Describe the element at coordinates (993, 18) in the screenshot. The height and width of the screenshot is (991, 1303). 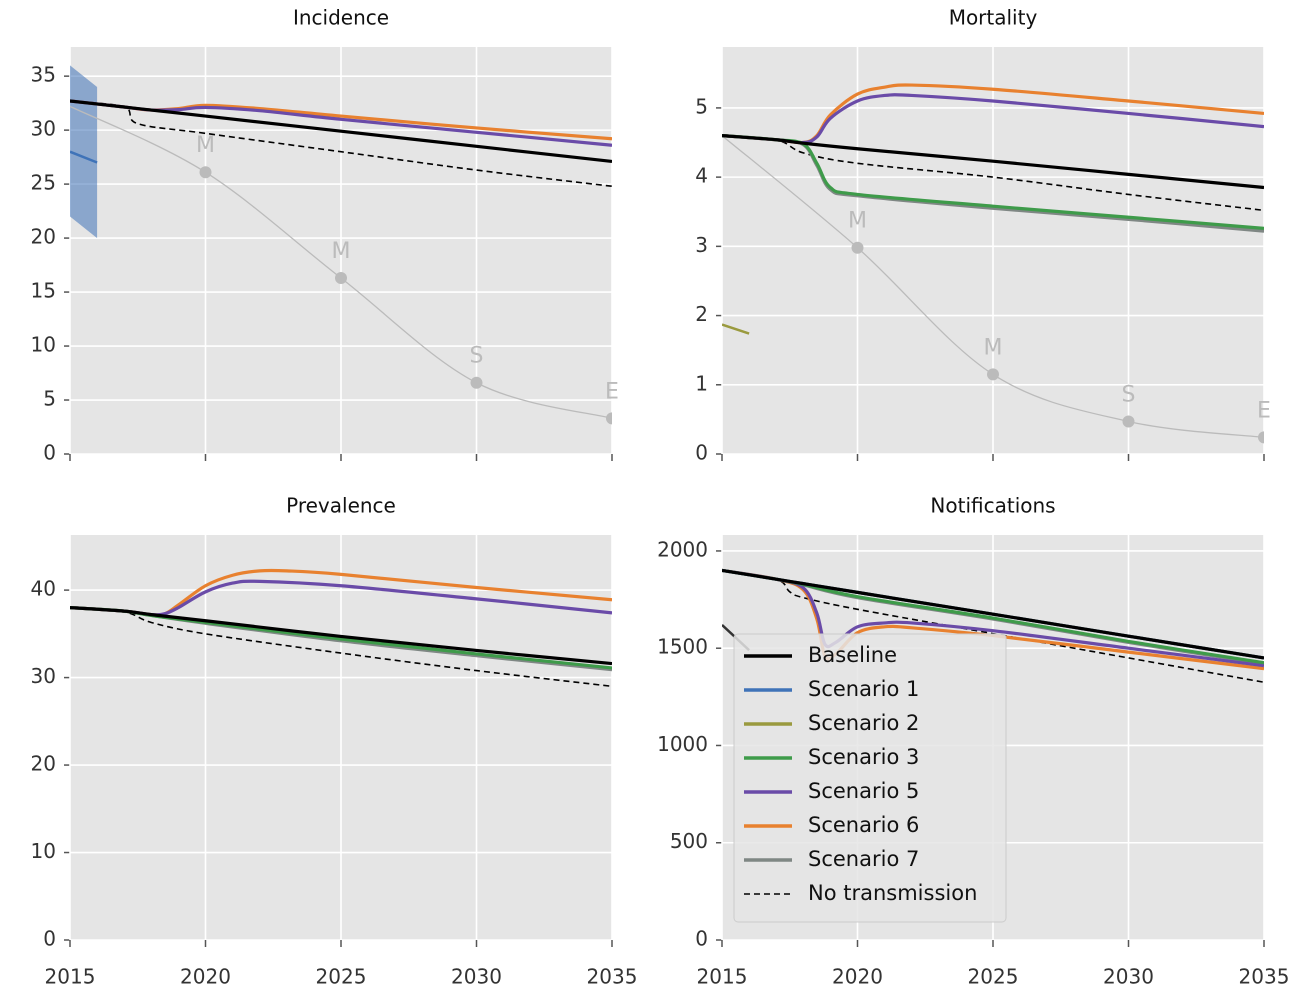
I see `panel-title: Mortality` at that location.